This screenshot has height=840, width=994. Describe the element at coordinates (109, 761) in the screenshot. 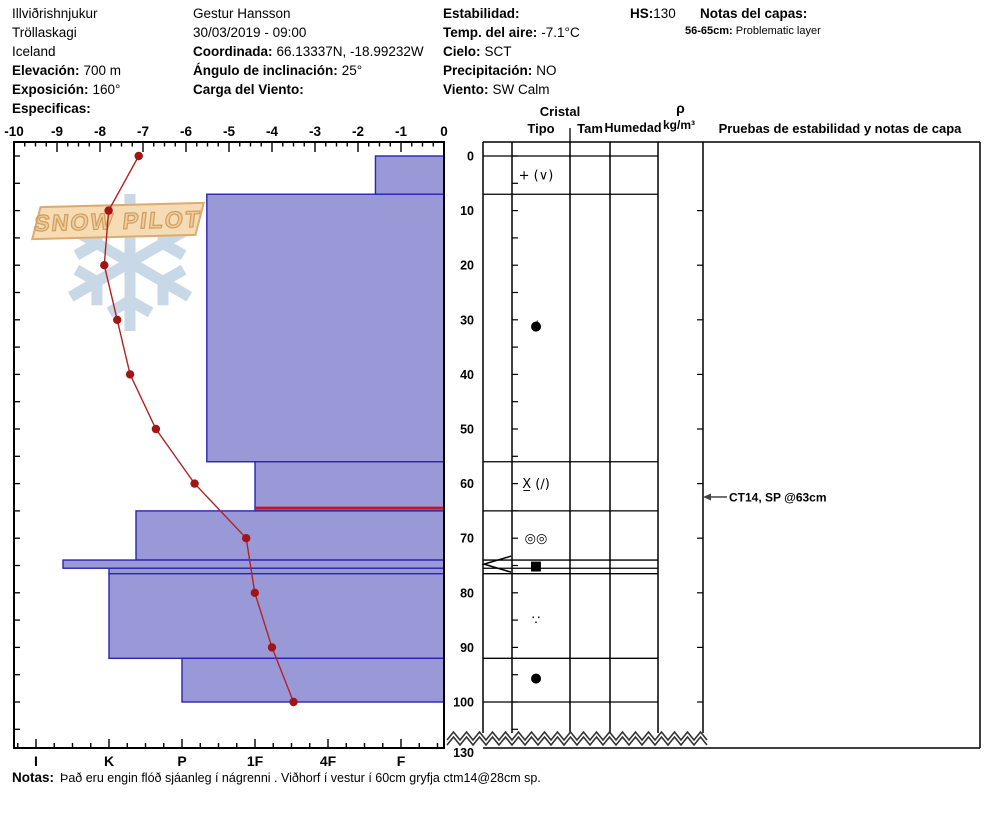

I see `hardness-axis-label: K` at that location.